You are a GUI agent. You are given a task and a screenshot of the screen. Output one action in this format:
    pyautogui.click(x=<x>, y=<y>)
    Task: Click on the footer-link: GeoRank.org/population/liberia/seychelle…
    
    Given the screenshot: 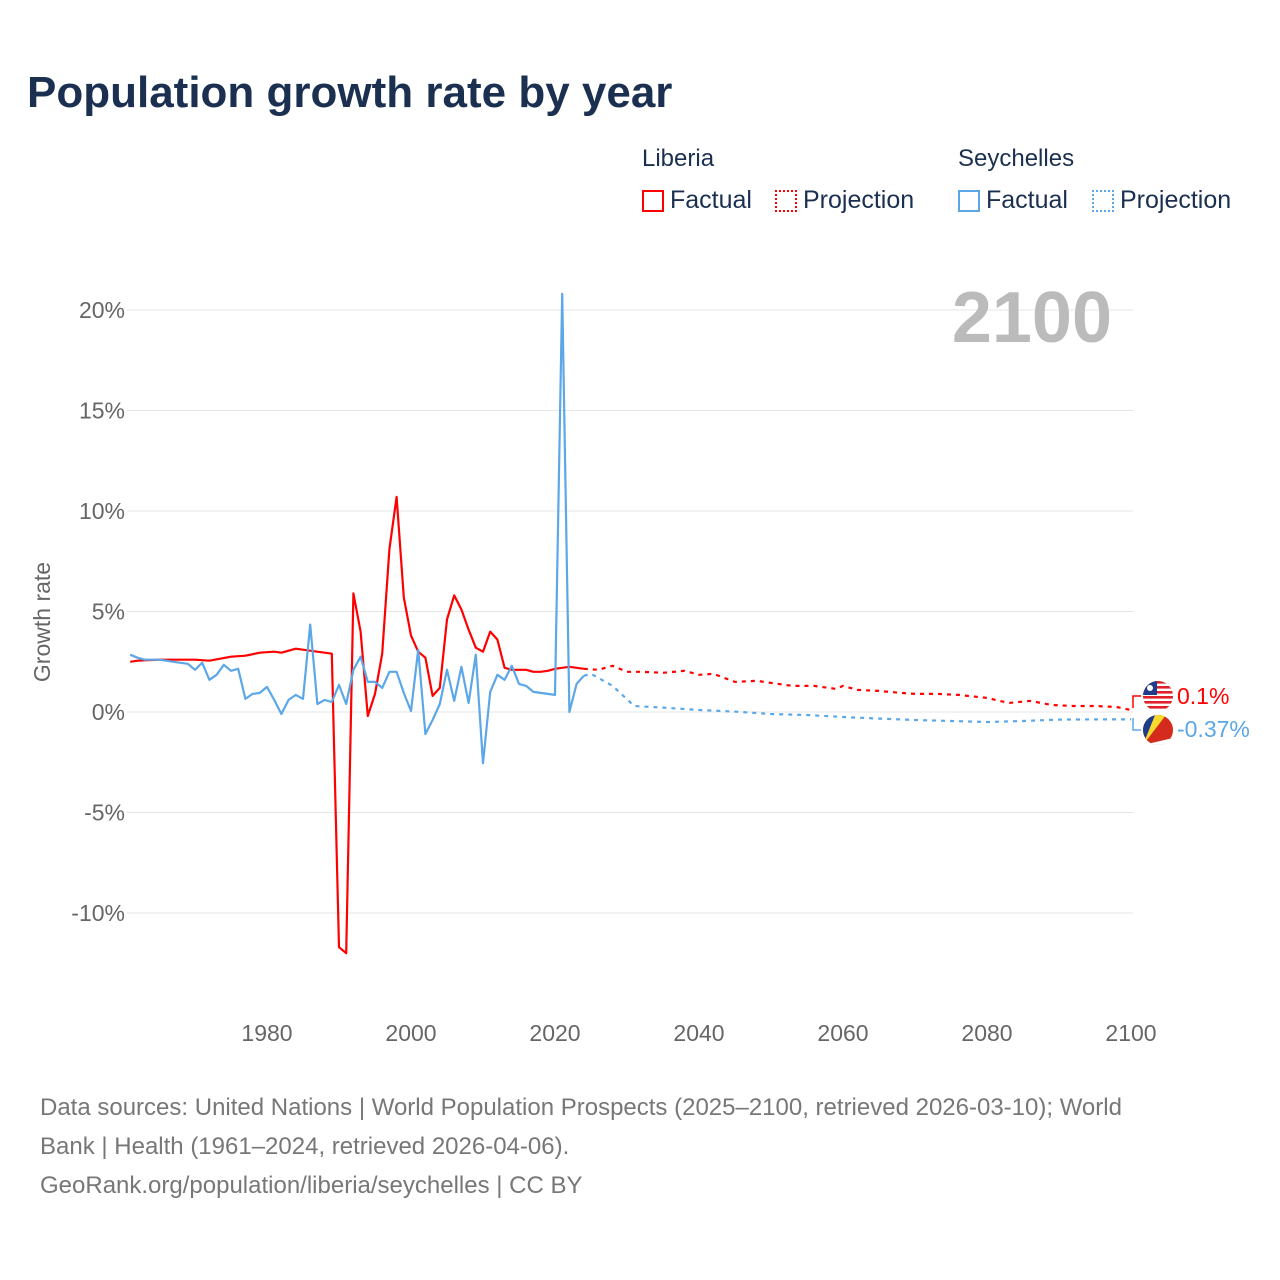 What is the action you would take?
    pyautogui.click(x=311, y=1185)
    